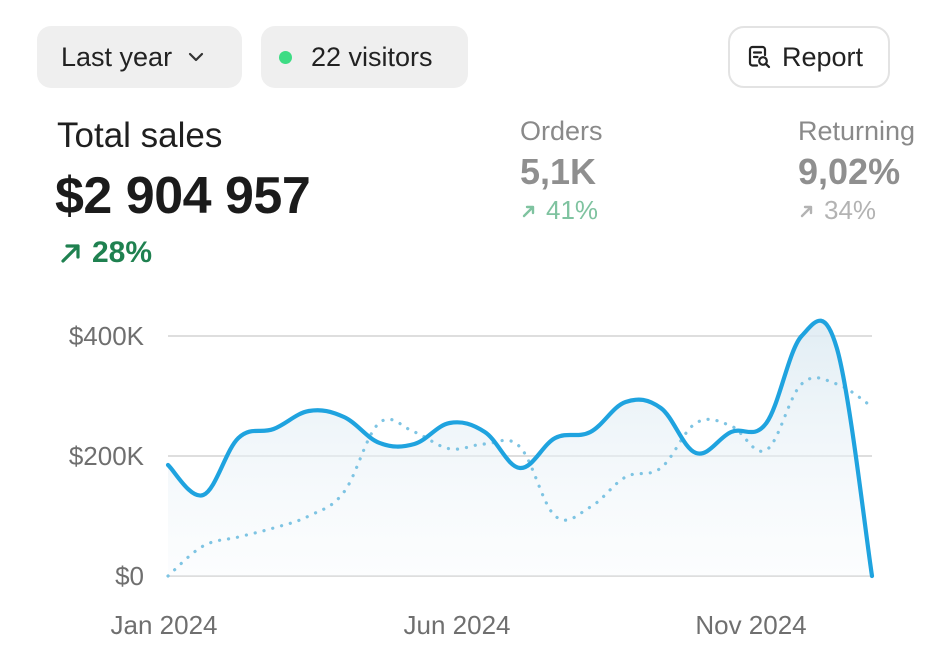 The image size is (929, 669). I want to click on orders-change: 41%, so click(561, 210).